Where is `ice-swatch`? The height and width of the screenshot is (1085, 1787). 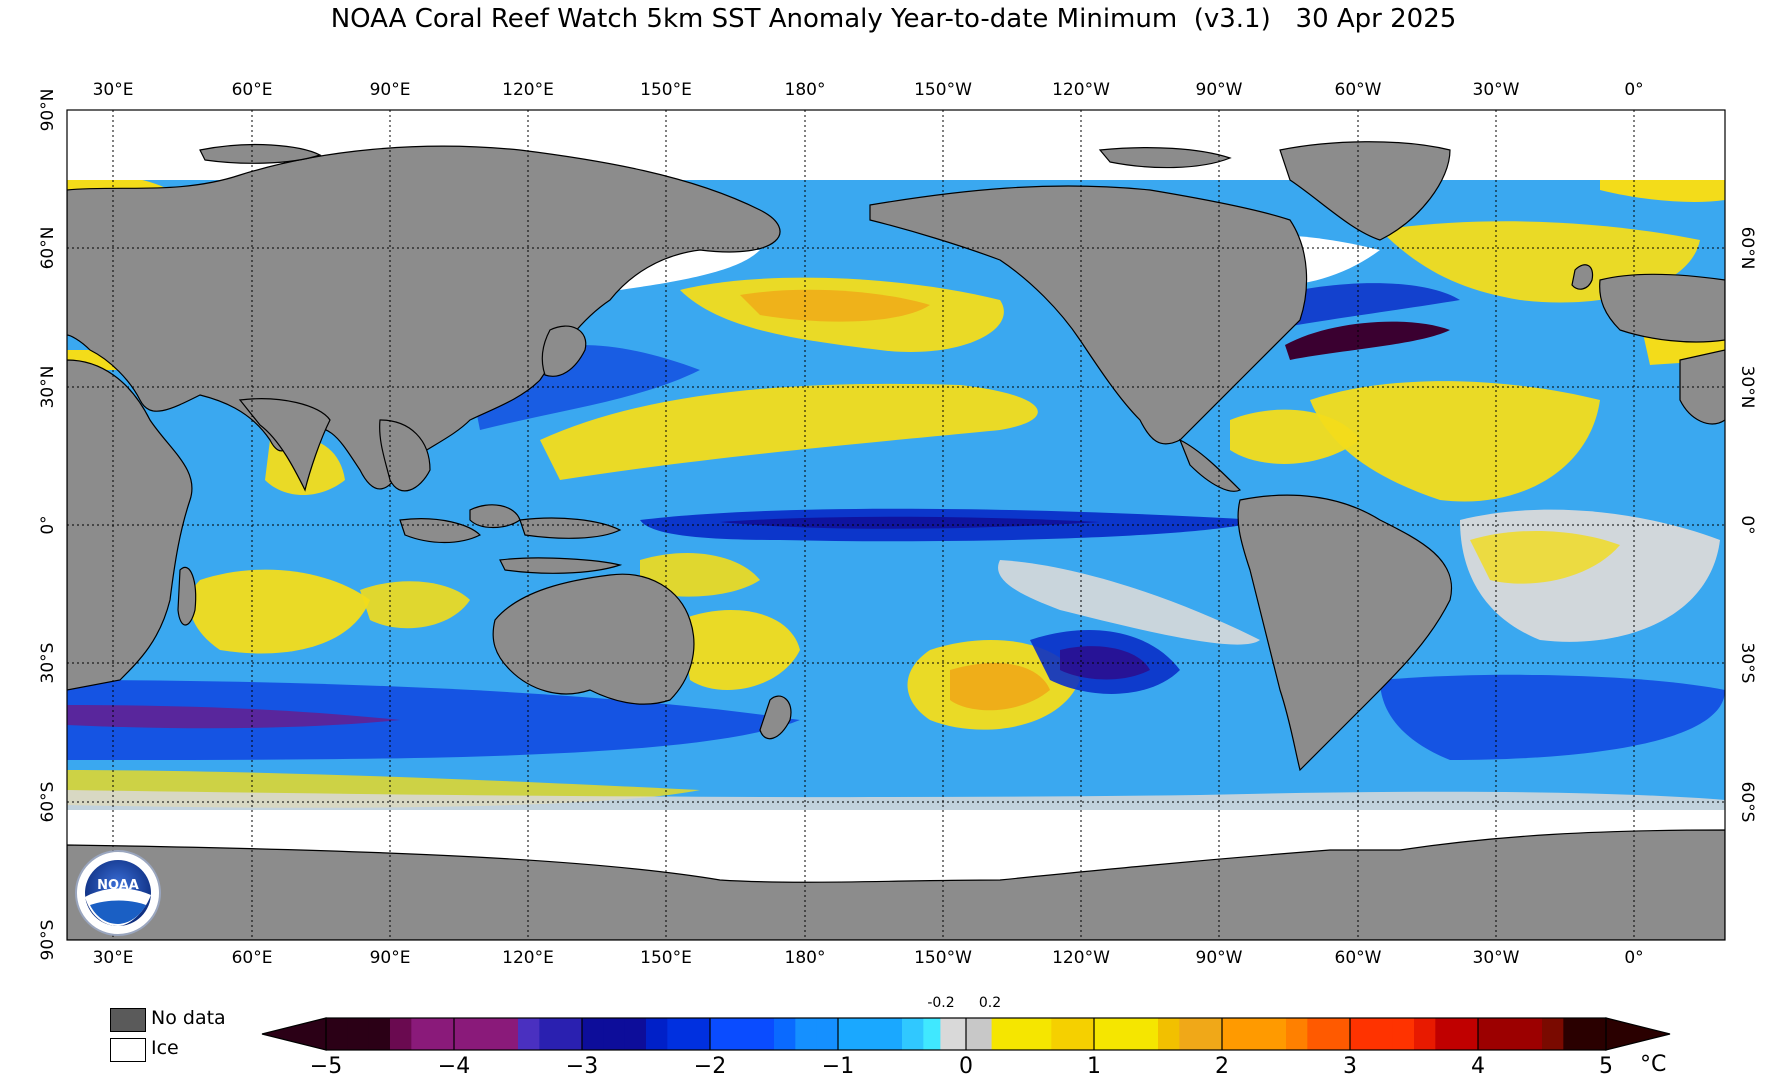 ice-swatch is located at coordinates (128, 1050).